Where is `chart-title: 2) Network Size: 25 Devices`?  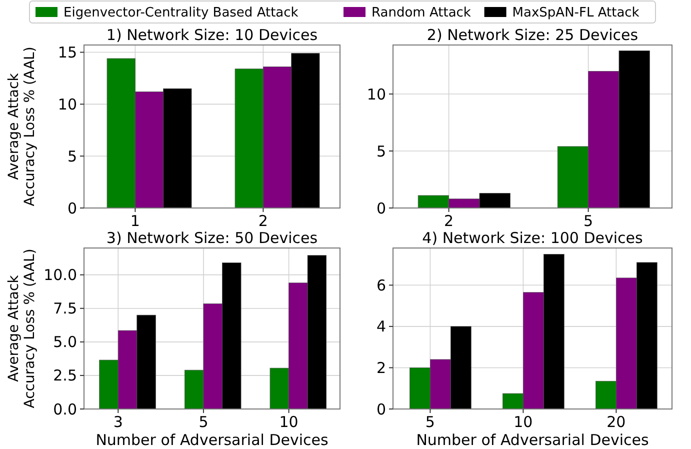
chart-title: 2) Network Size: 25 Devices is located at coordinates (532, 35).